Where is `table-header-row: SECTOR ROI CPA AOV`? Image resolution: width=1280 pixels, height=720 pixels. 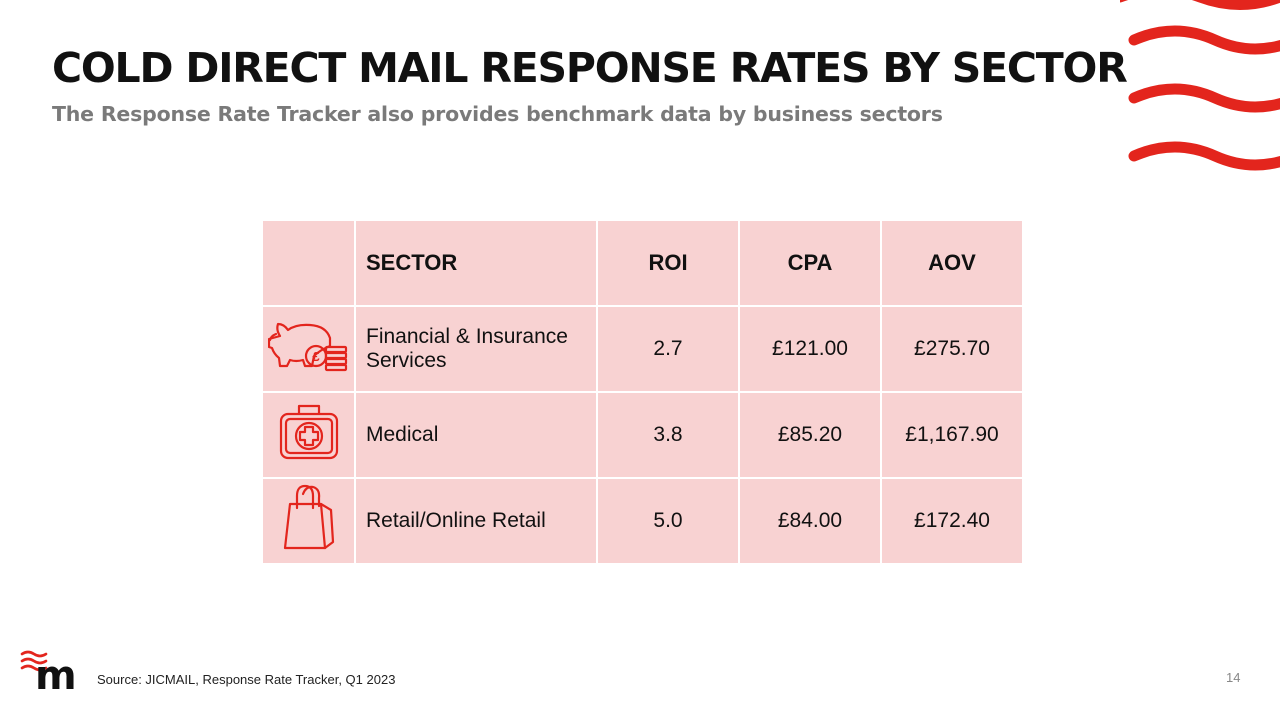 table-header-row: SECTOR ROI CPA AOV is located at coordinates (642, 263).